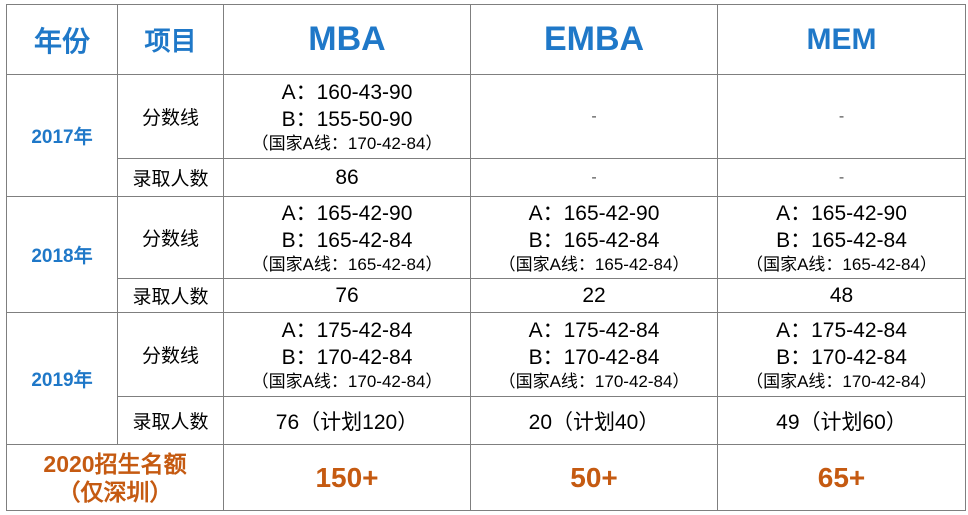 This screenshot has height=515, width=968. What do you see at coordinates (115, 491) in the screenshot?
I see `quota-label-line2: （仅深圳）` at bounding box center [115, 491].